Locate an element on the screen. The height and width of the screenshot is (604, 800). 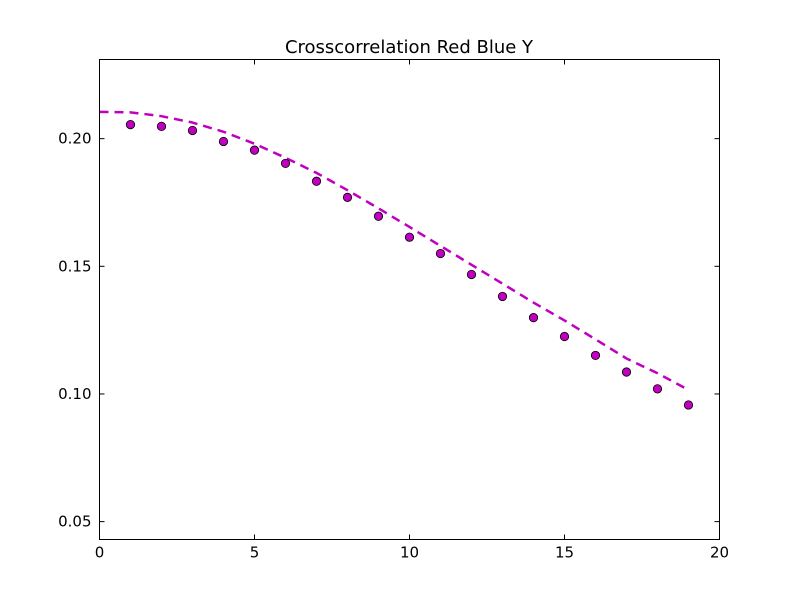
y-tick-label: 0.05 is located at coordinates (74, 522).